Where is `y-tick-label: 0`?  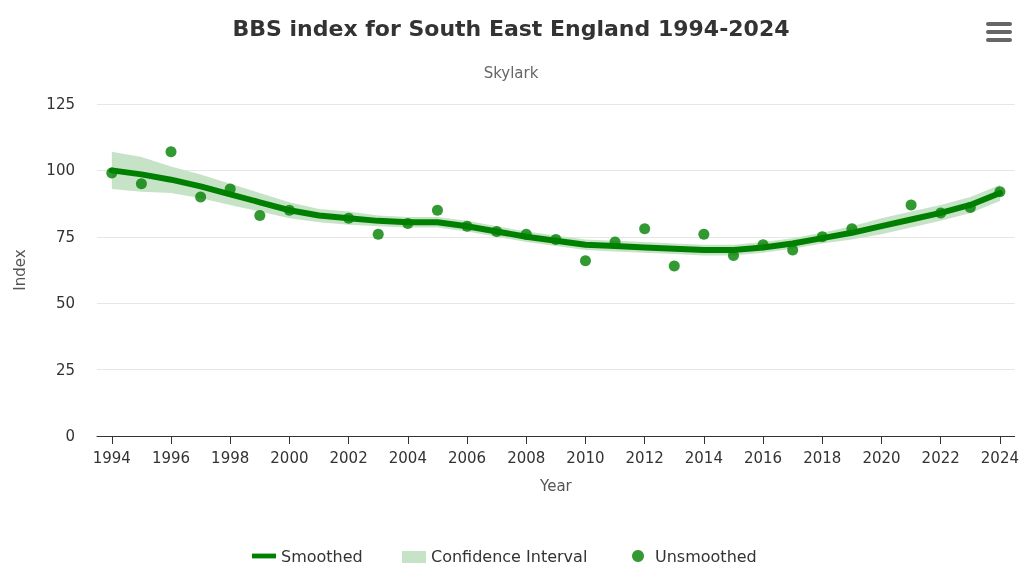
y-tick-label: 0 is located at coordinates (70, 436).